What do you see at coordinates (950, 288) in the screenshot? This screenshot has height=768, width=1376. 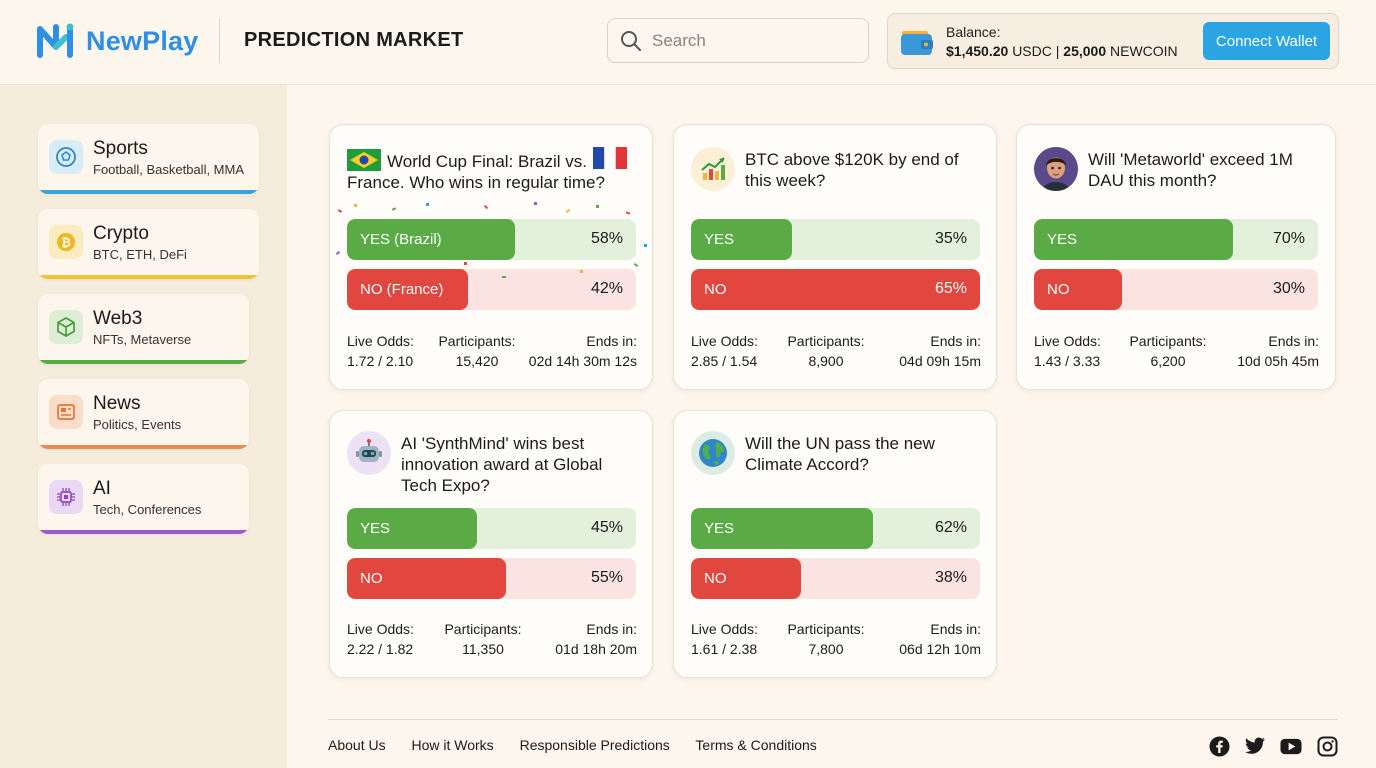 I see `no-percent: 65%` at bounding box center [950, 288].